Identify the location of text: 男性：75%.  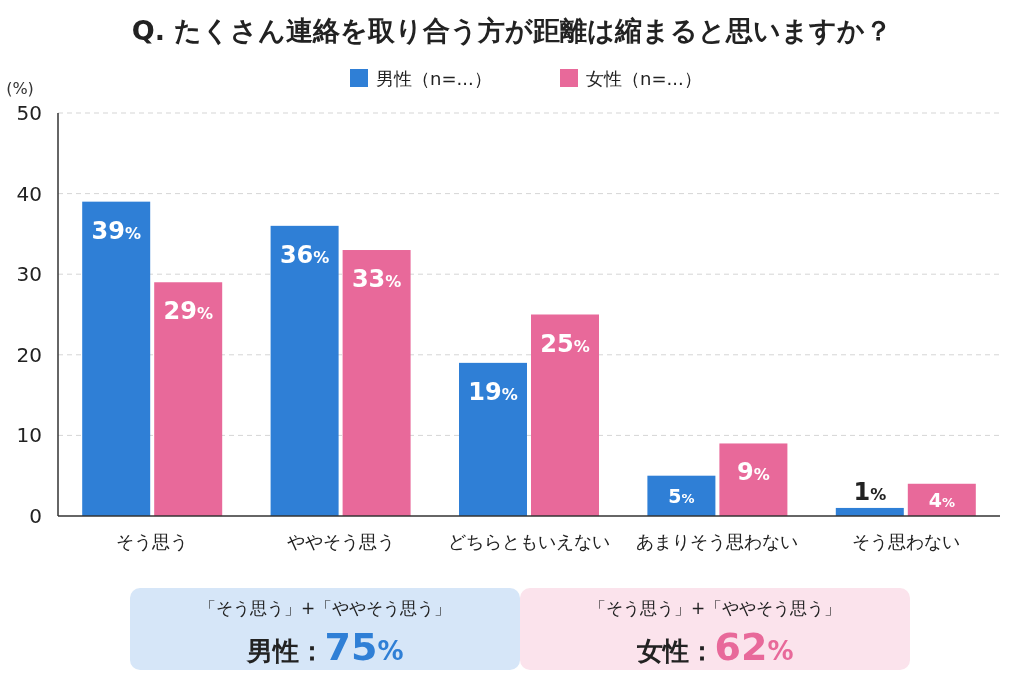
(324, 647).